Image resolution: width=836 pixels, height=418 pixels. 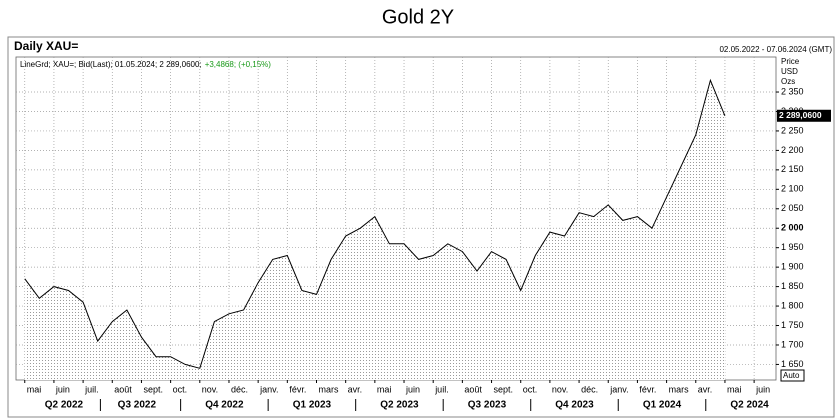 What do you see at coordinates (792, 150) in the screenshot?
I see `y-tick-label: 2 200` at bounding box center [792, 150].